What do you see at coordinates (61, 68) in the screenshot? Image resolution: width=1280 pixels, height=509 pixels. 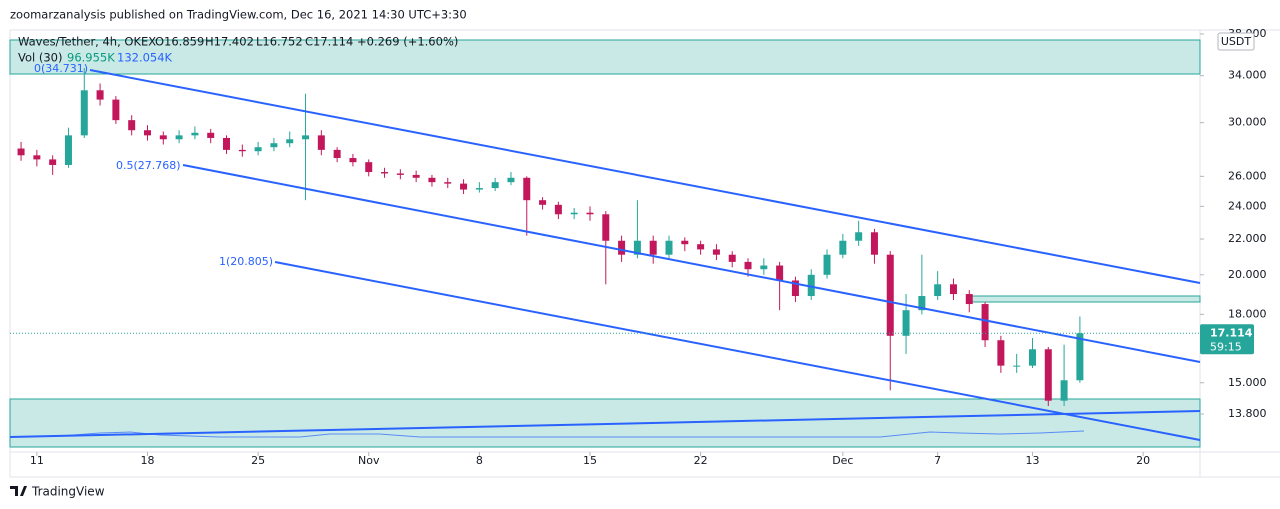 I see `fib-label: 0(34.731)` at bounding box center [61, 68].